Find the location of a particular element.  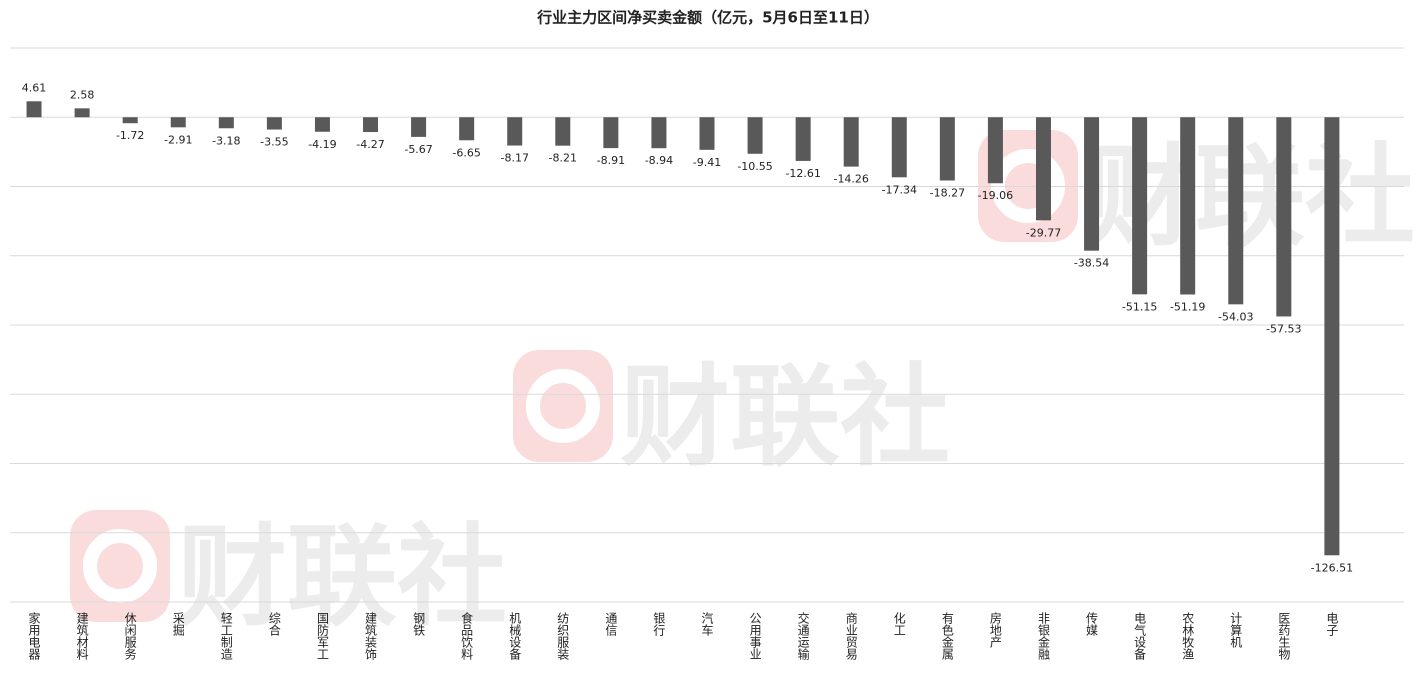

value-label: 4.61 is located at coordinates (34, 87).